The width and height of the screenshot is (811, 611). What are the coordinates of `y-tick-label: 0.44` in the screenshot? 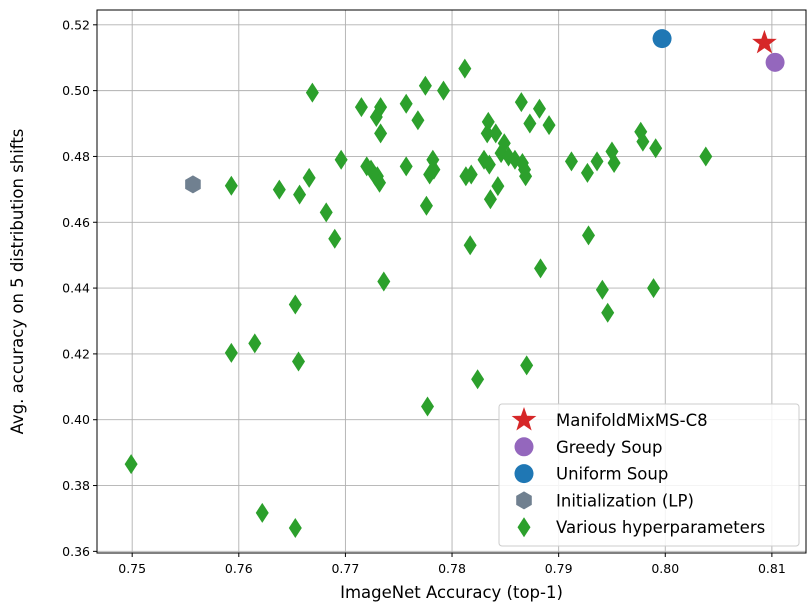 It's located at (76, 288).